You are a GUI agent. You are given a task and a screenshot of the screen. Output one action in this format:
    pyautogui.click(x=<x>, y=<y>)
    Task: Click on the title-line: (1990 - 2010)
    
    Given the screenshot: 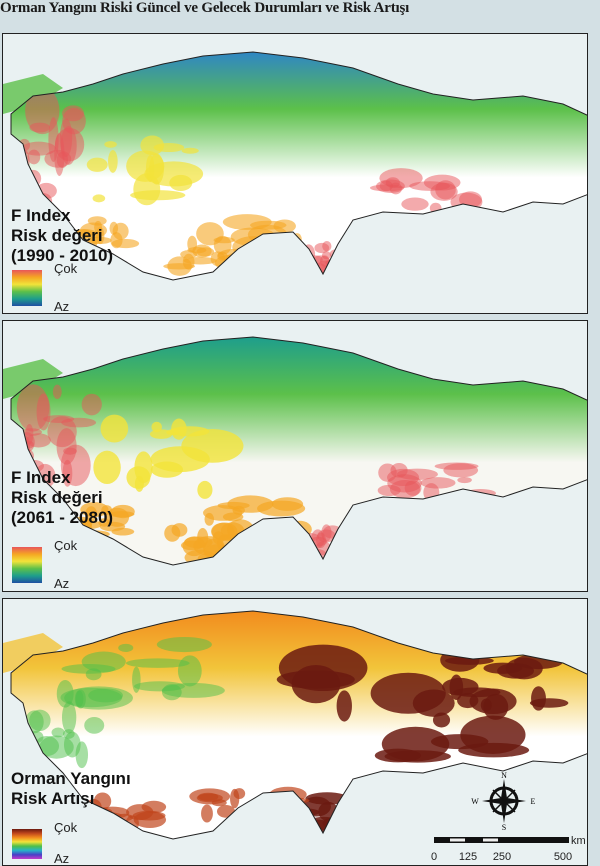 What is the action you would take?
    pyautogui.click(x=62, y=255)
    